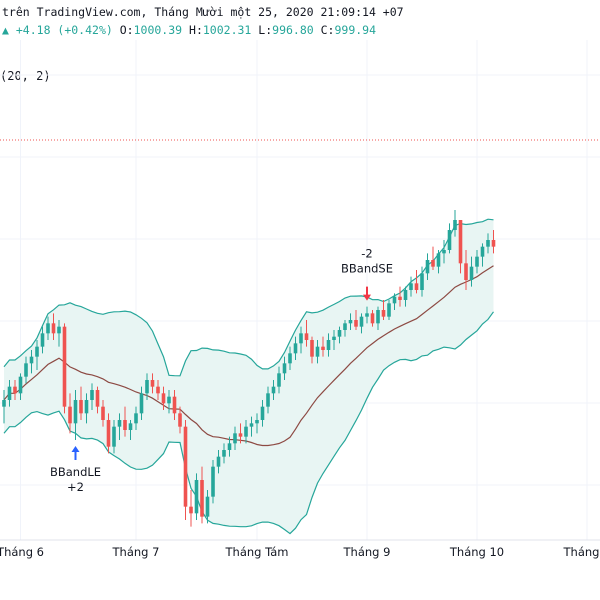 The width and height of the screenshot is (600, 600). What do you see at coordinates (196, 30) in the screenshot?
I see `high-label: H:` at bounding box center [196, 30].